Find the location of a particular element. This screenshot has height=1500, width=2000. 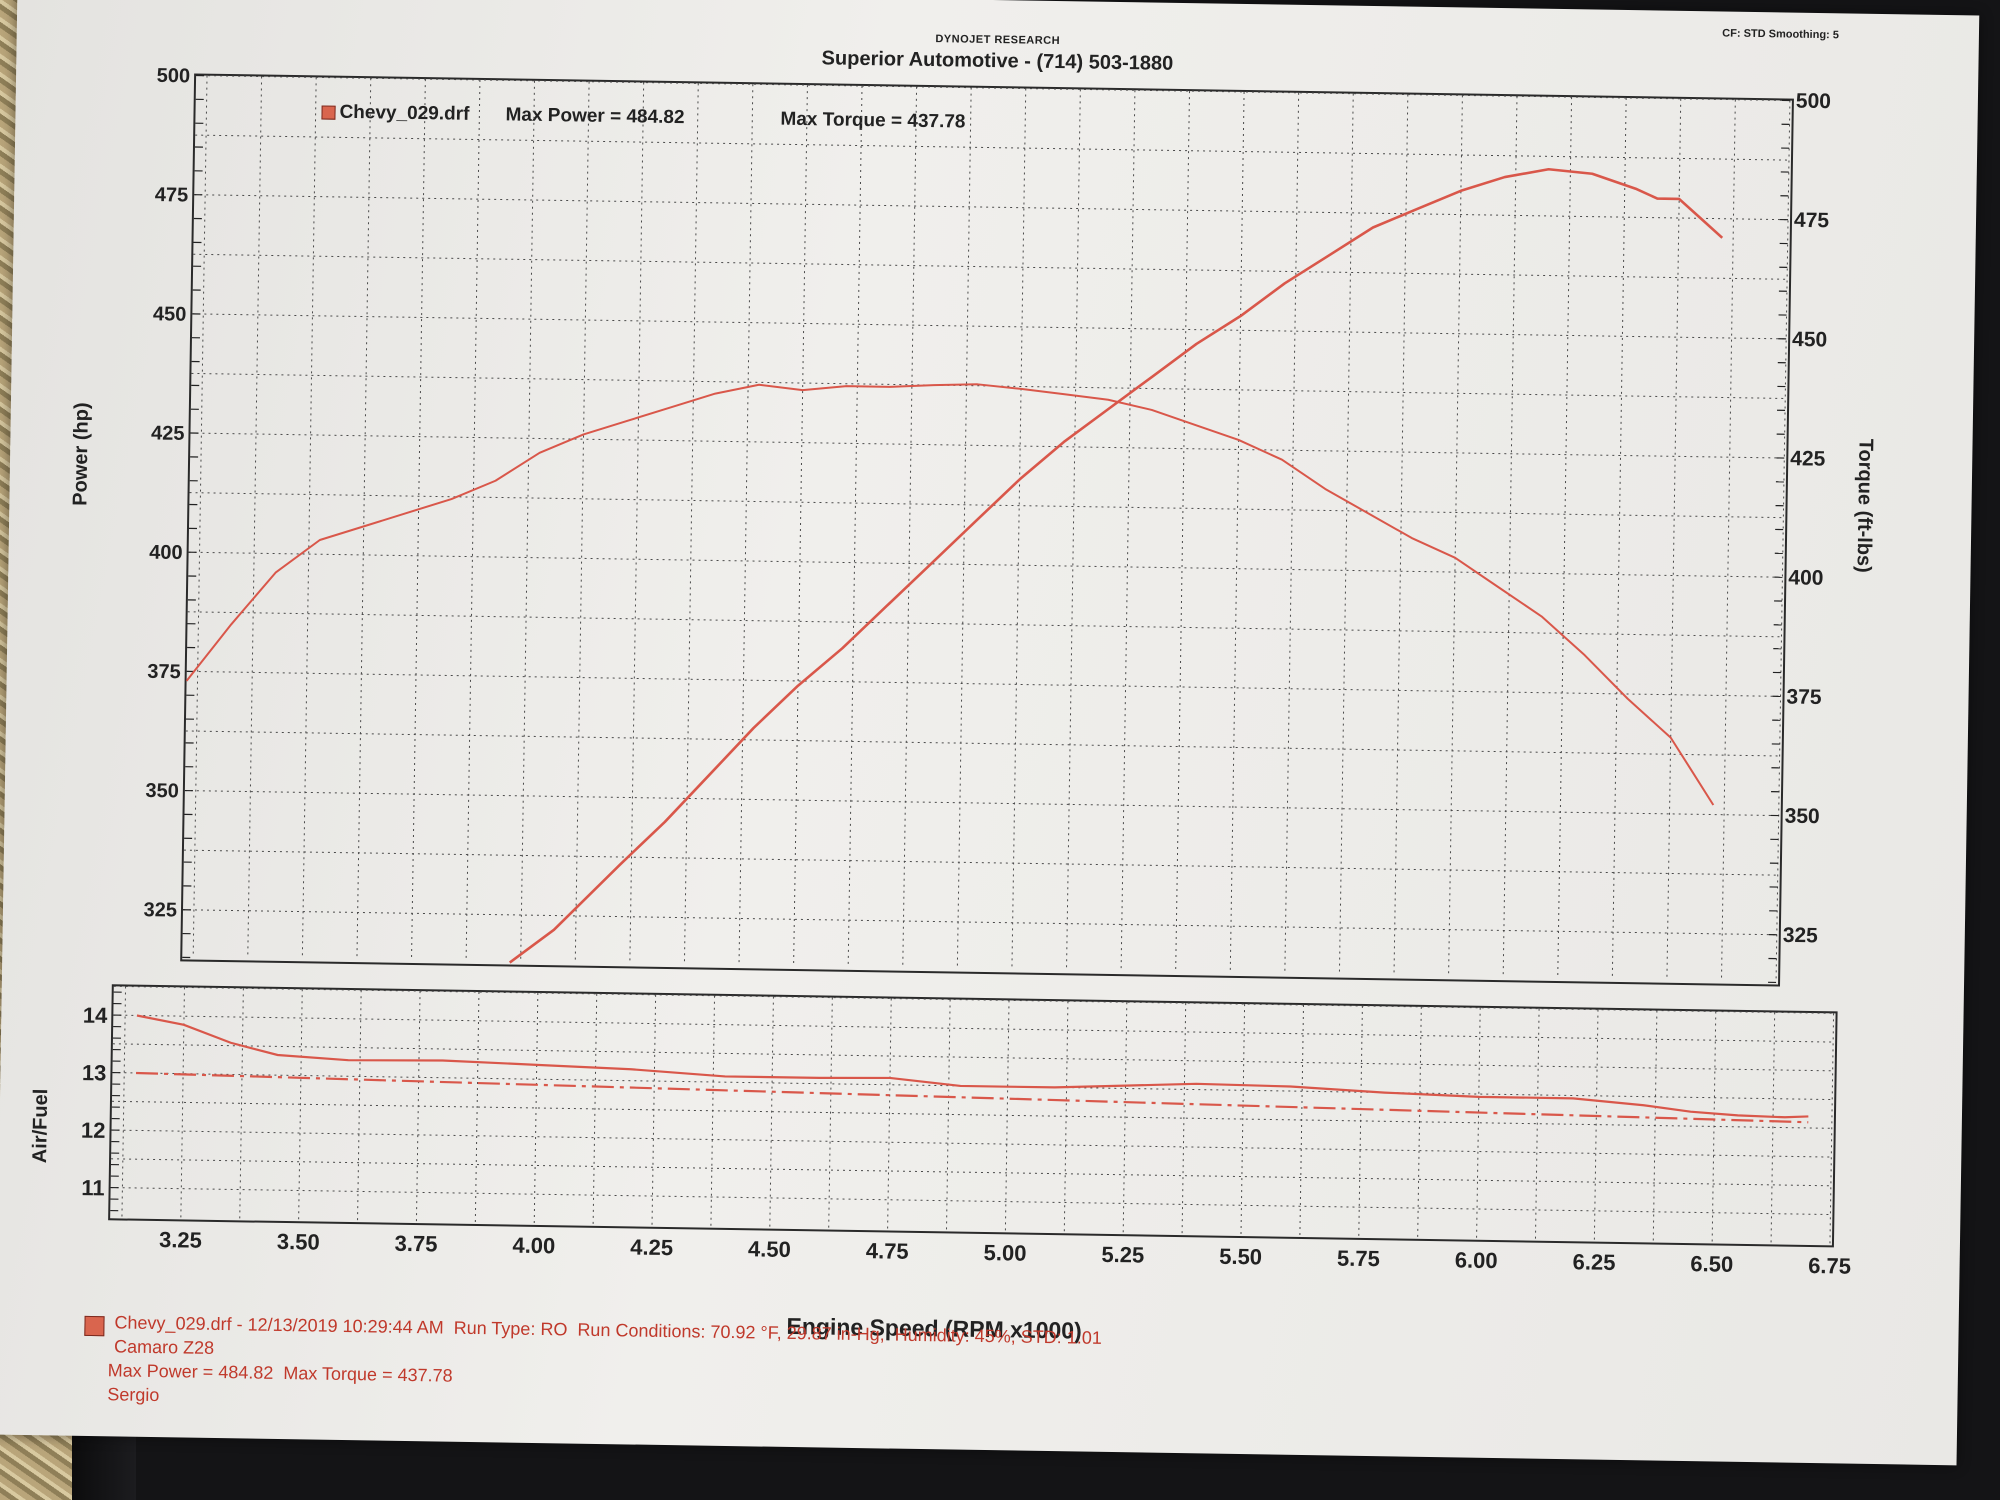

footer-vehicle: Camaro Z28 is located at coordinates (164, 1347).